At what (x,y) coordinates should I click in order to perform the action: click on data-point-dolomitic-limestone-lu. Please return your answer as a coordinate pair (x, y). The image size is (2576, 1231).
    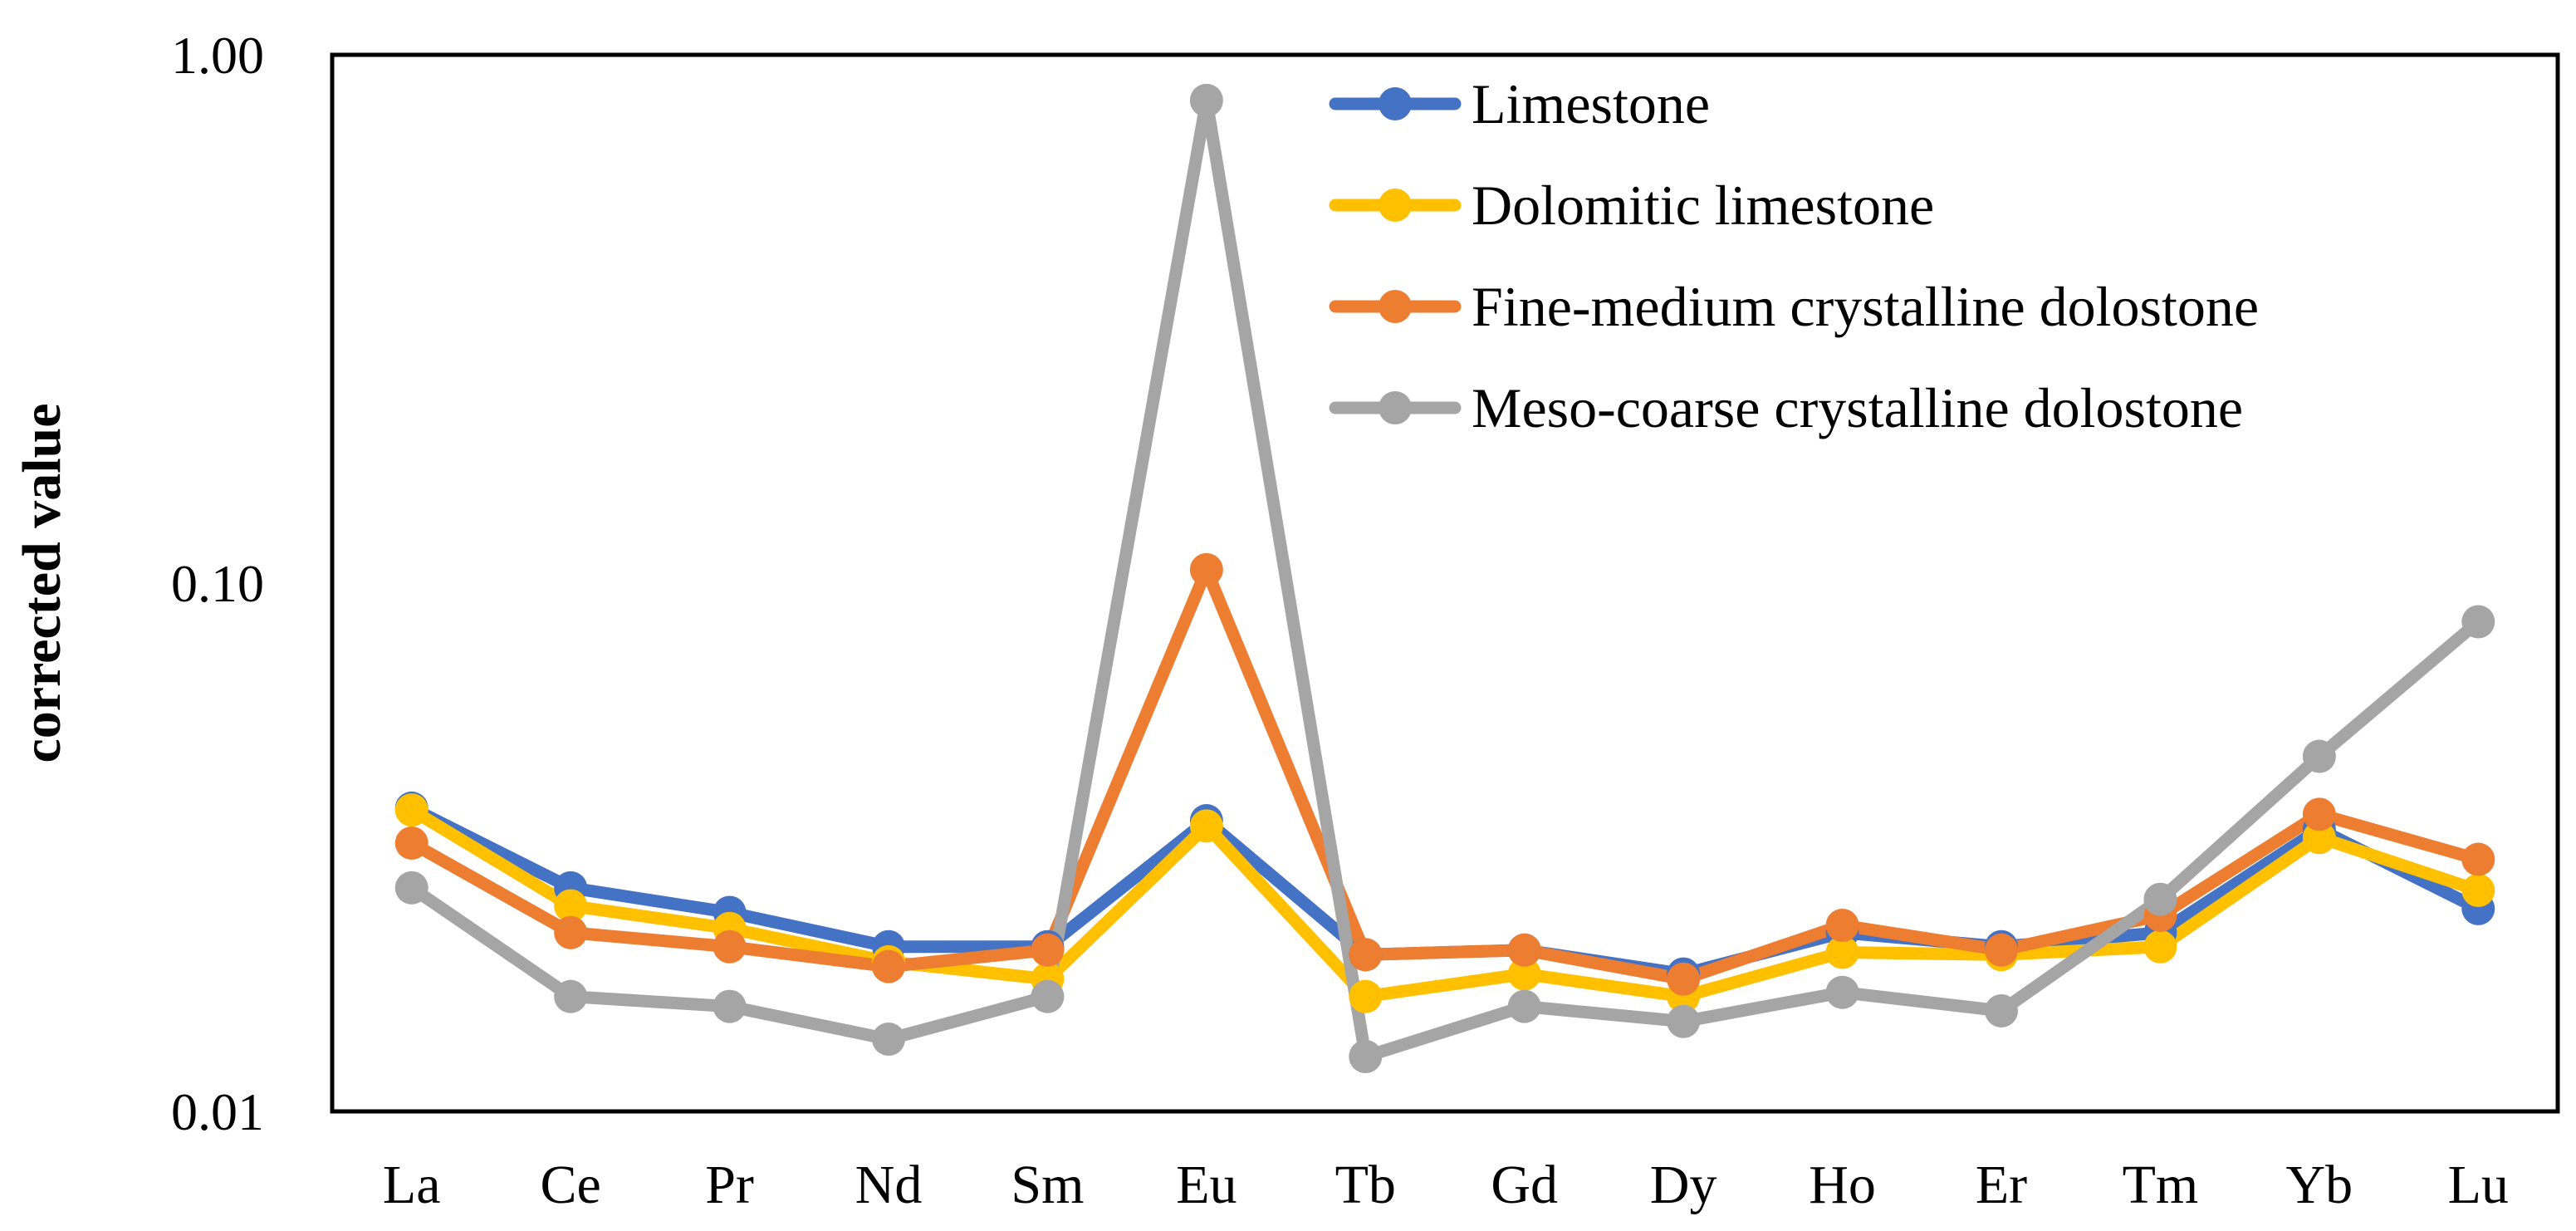
    Looking at the image, I should click on (2478, 890).